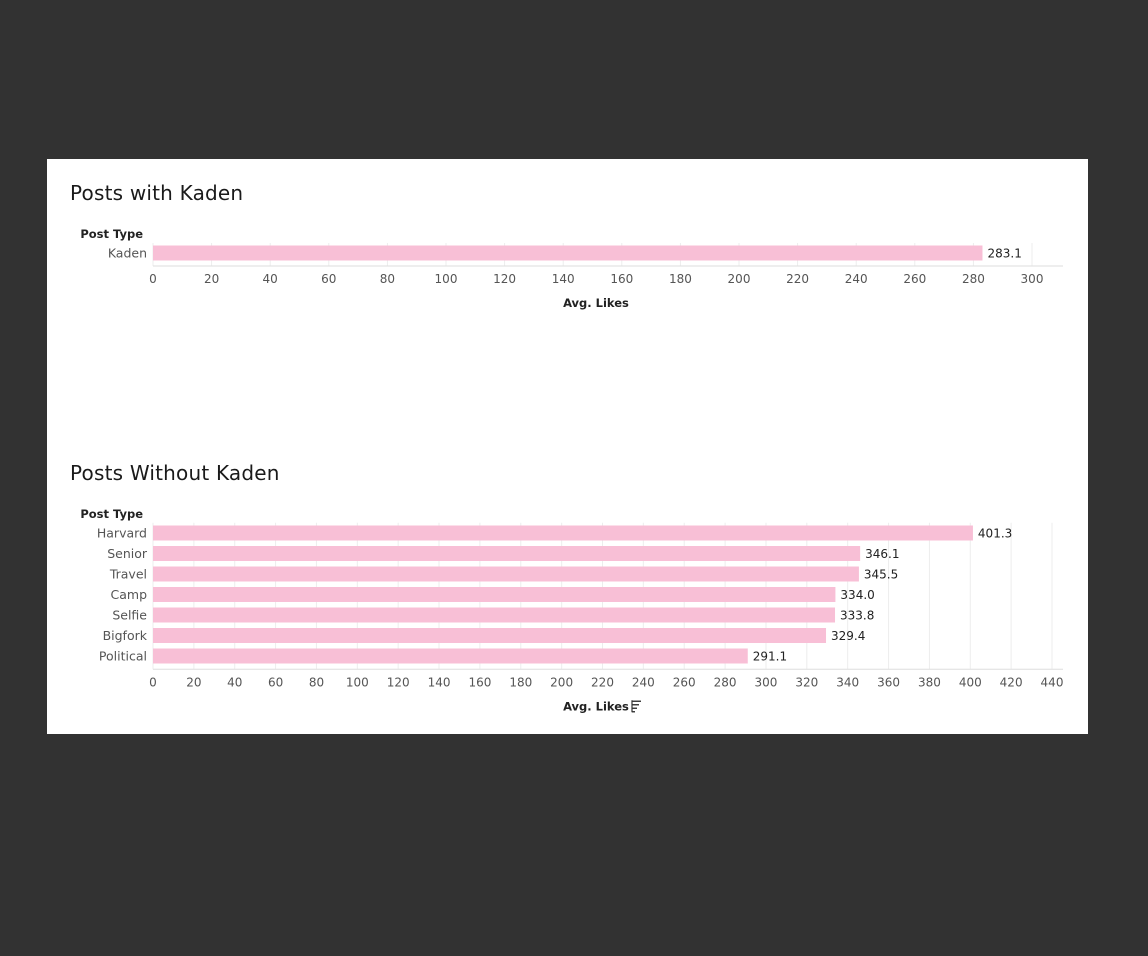 This screenshot has width=1148, height=956. Describe the element at coordinates (881, 575) in the screenshot. I see `value-label: 345.5` at that location.